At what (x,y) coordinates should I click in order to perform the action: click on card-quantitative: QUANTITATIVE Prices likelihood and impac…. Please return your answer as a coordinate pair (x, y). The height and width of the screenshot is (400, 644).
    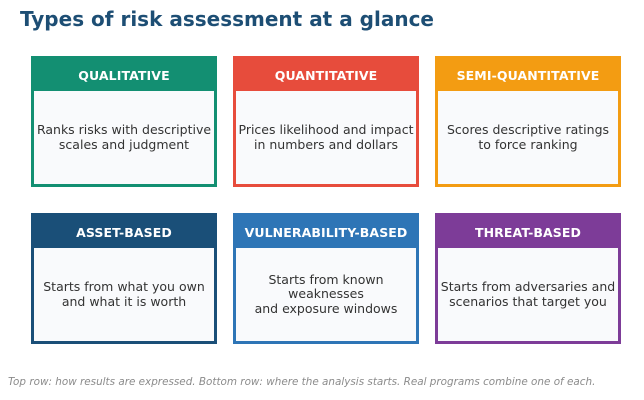
    Looking at the image, I should click on (326, 121).